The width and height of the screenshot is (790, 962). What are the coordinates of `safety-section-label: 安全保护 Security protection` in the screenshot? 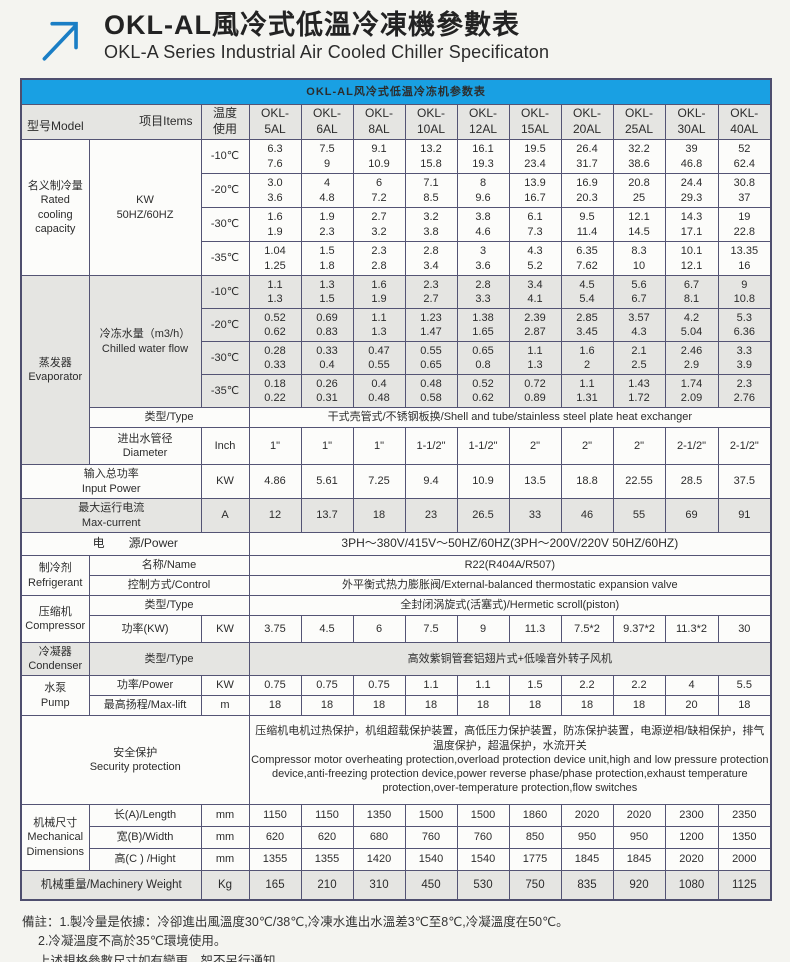 It's located at (135, 760).